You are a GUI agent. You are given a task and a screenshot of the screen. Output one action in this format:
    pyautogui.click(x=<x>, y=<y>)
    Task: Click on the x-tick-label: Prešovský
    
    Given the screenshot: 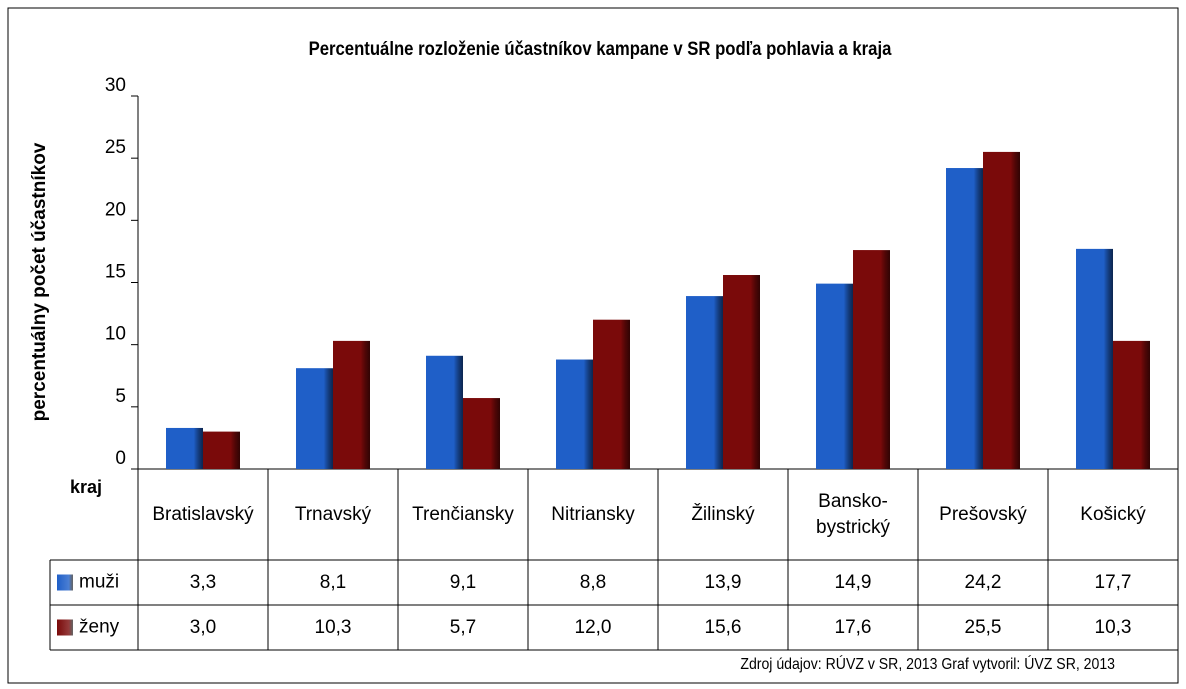 What is the action you would take?
    pyautogui.click(x=983, y=514)
    